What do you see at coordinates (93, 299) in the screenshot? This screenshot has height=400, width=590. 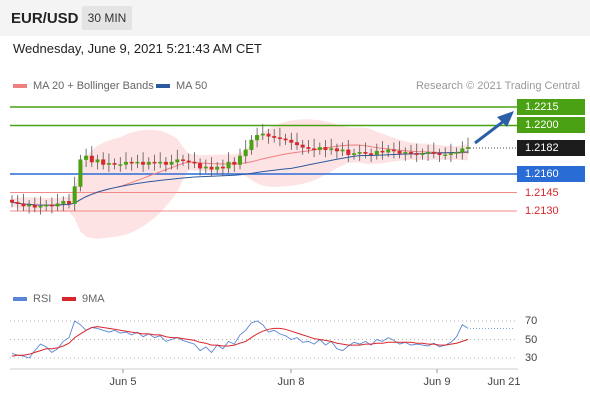 I see `legend-ma9-label: 9MA` at bounding box center [93, 299].